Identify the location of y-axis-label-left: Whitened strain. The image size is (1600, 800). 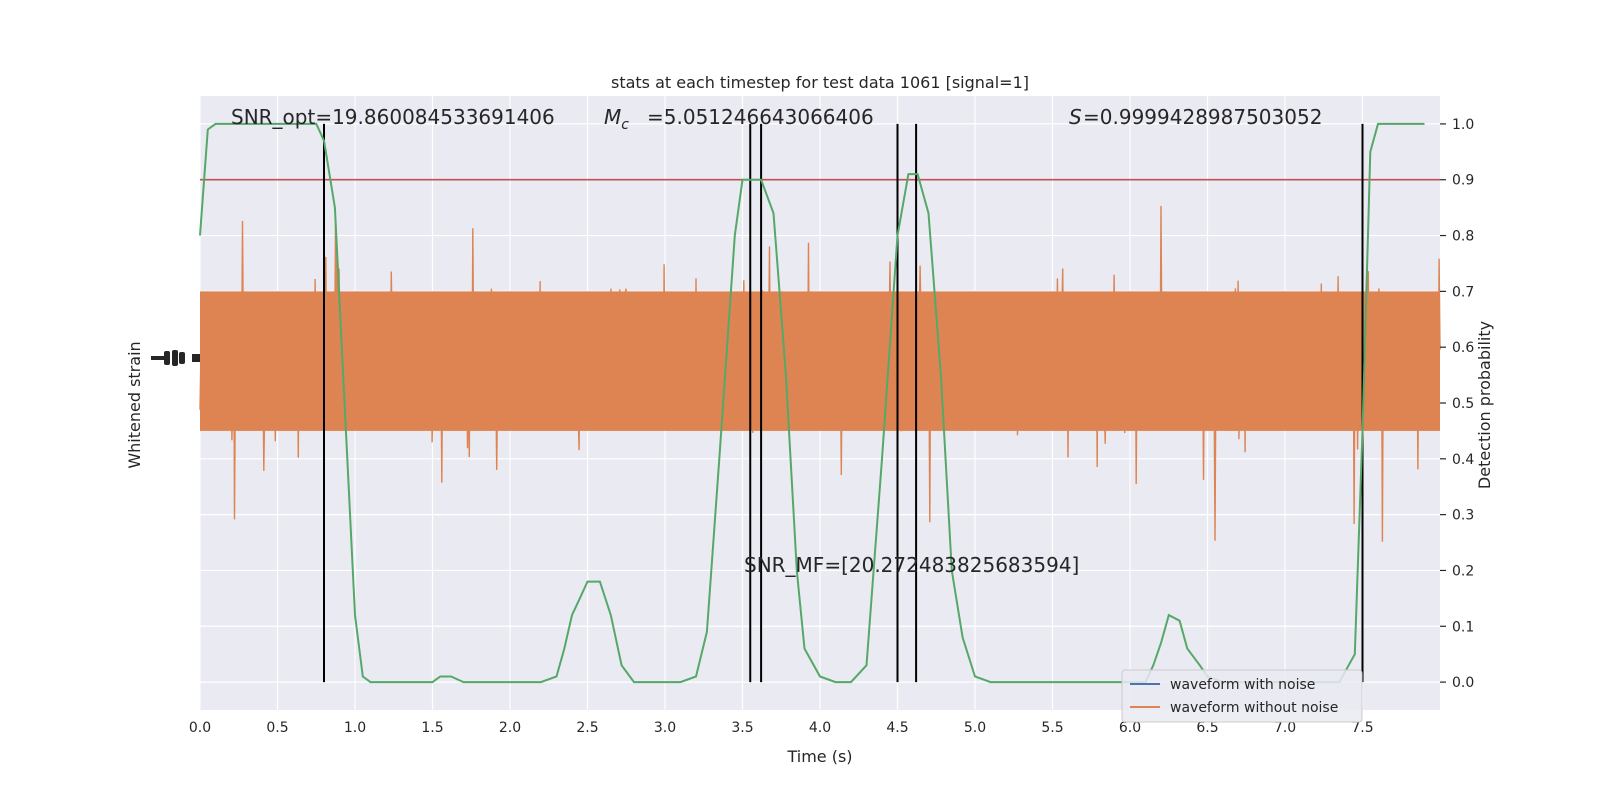
(134, 404).